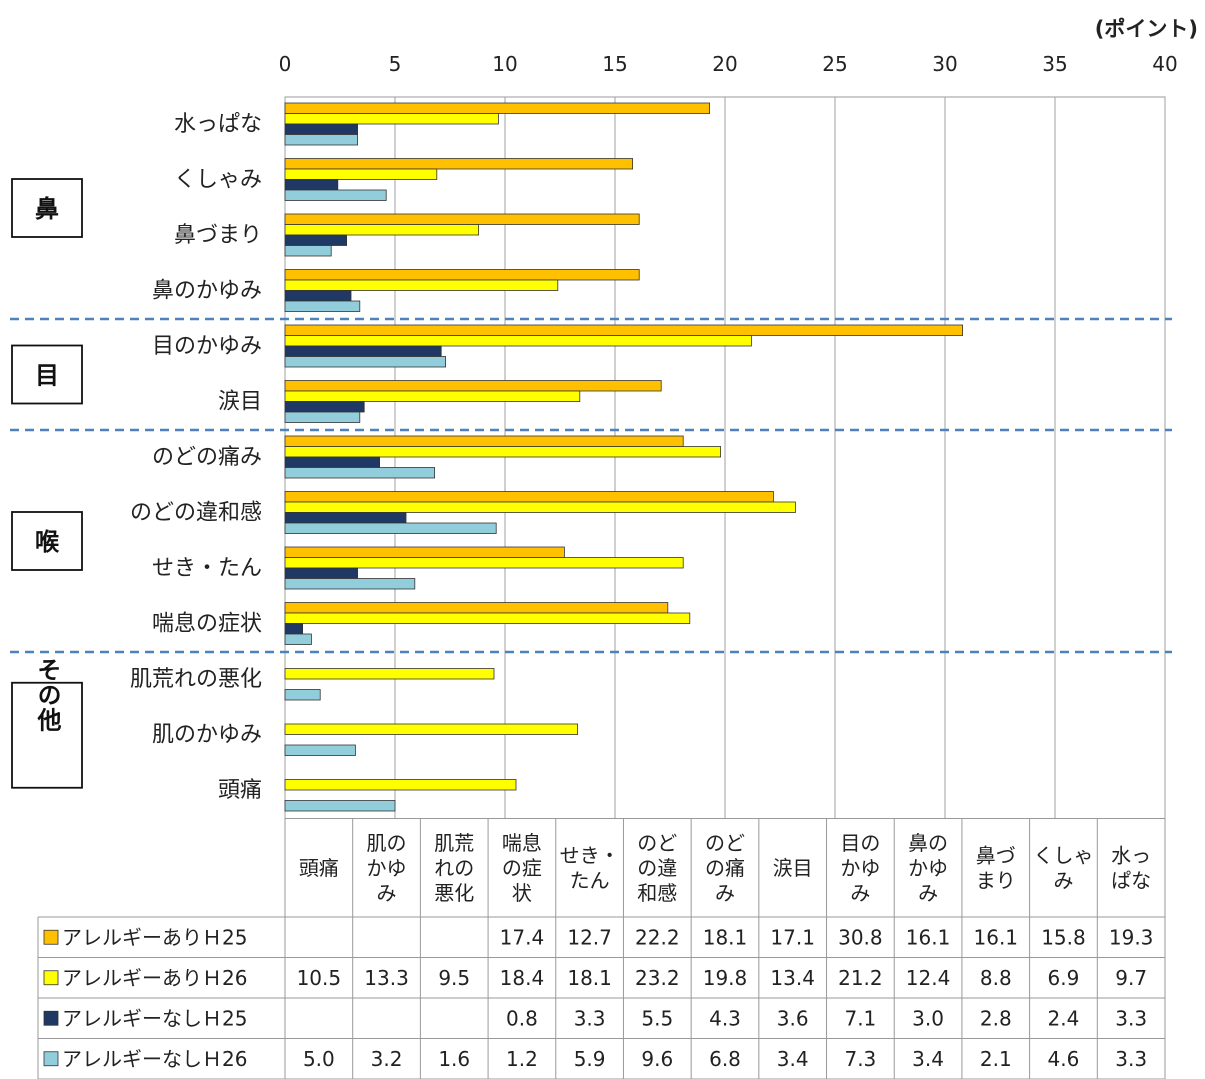 This screenshot has height=1079, width=1205. Describe the element at coordinates (218, 124) in the screenshot. I see `category-label: 水っぱな` at that location.